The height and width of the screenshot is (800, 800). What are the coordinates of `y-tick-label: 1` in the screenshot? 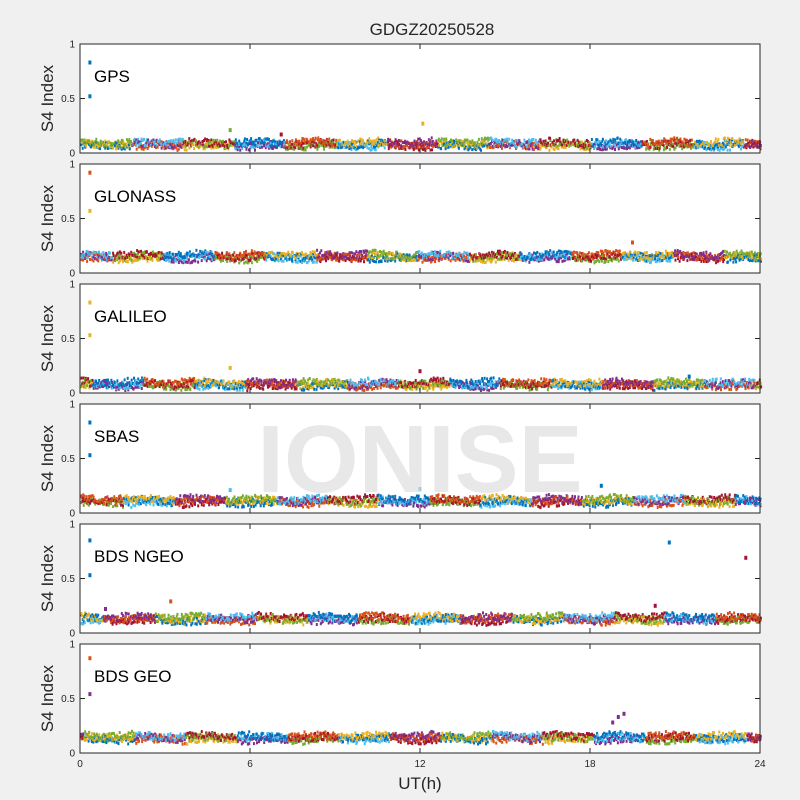 It's located at (72, 165).